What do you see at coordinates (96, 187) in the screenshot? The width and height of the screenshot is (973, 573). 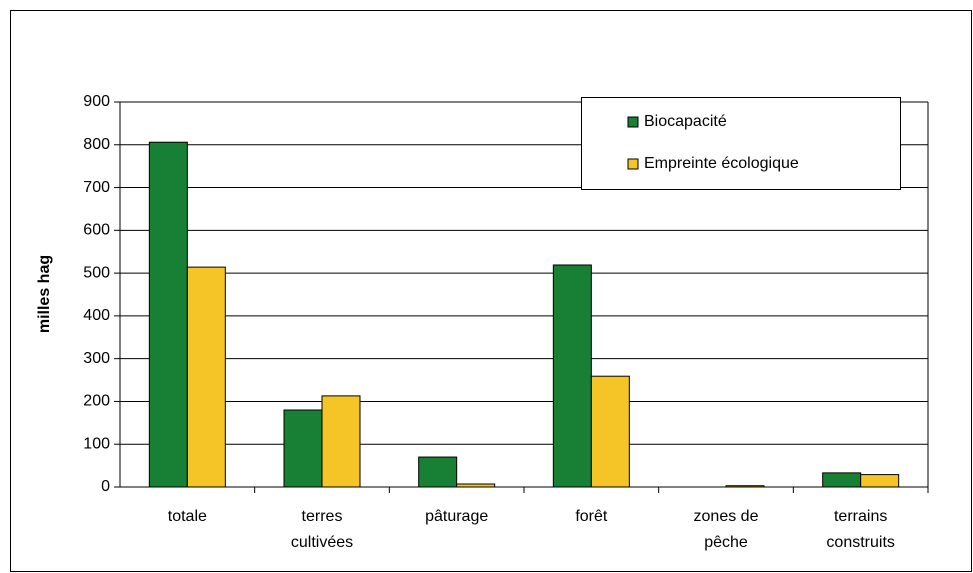 I see `y-tick-label: 700` at bounding box center [96, 187].